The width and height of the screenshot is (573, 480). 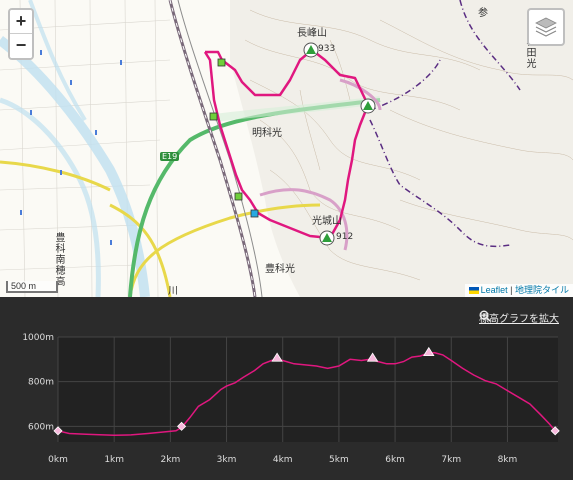 I want to click on scale-label: 500 m, so click(x=24, y=286).